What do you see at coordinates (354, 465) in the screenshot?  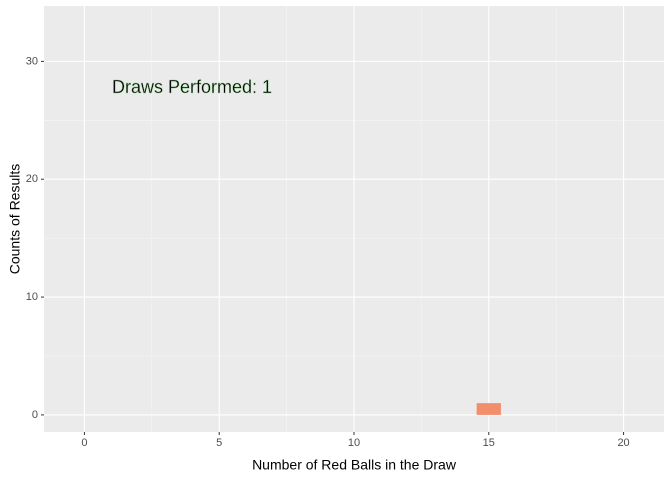 I see `x-axis-title: Number of Red Balls in the Draw` at bounding box center [354, 465].